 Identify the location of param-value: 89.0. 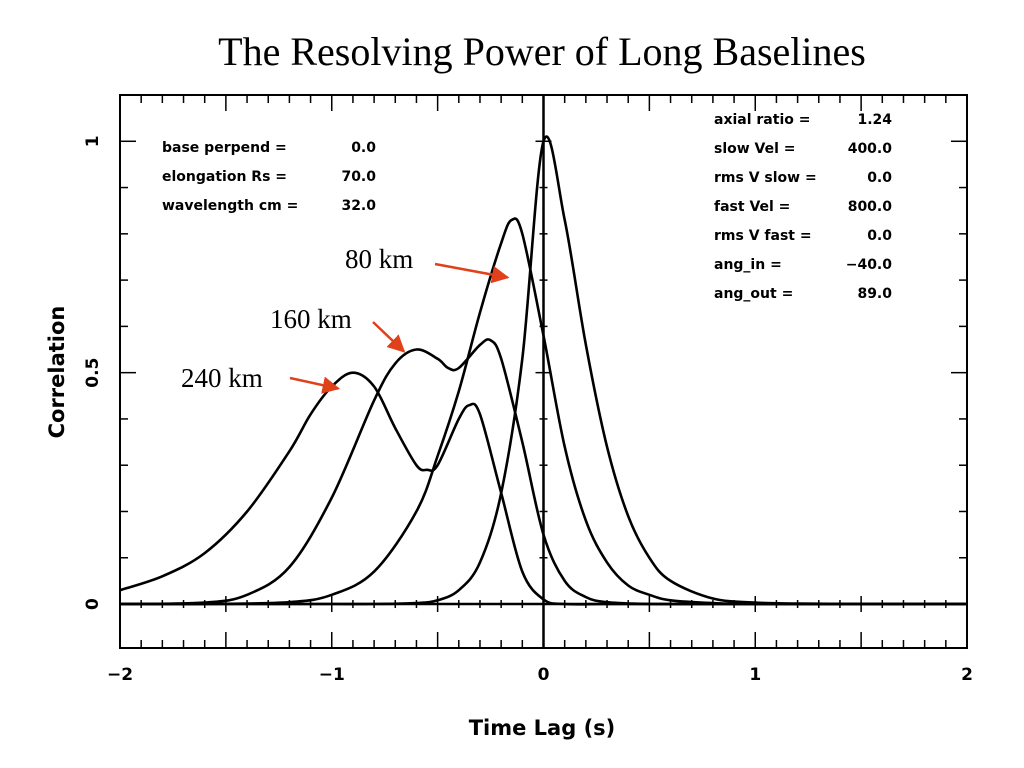
(874, 294).